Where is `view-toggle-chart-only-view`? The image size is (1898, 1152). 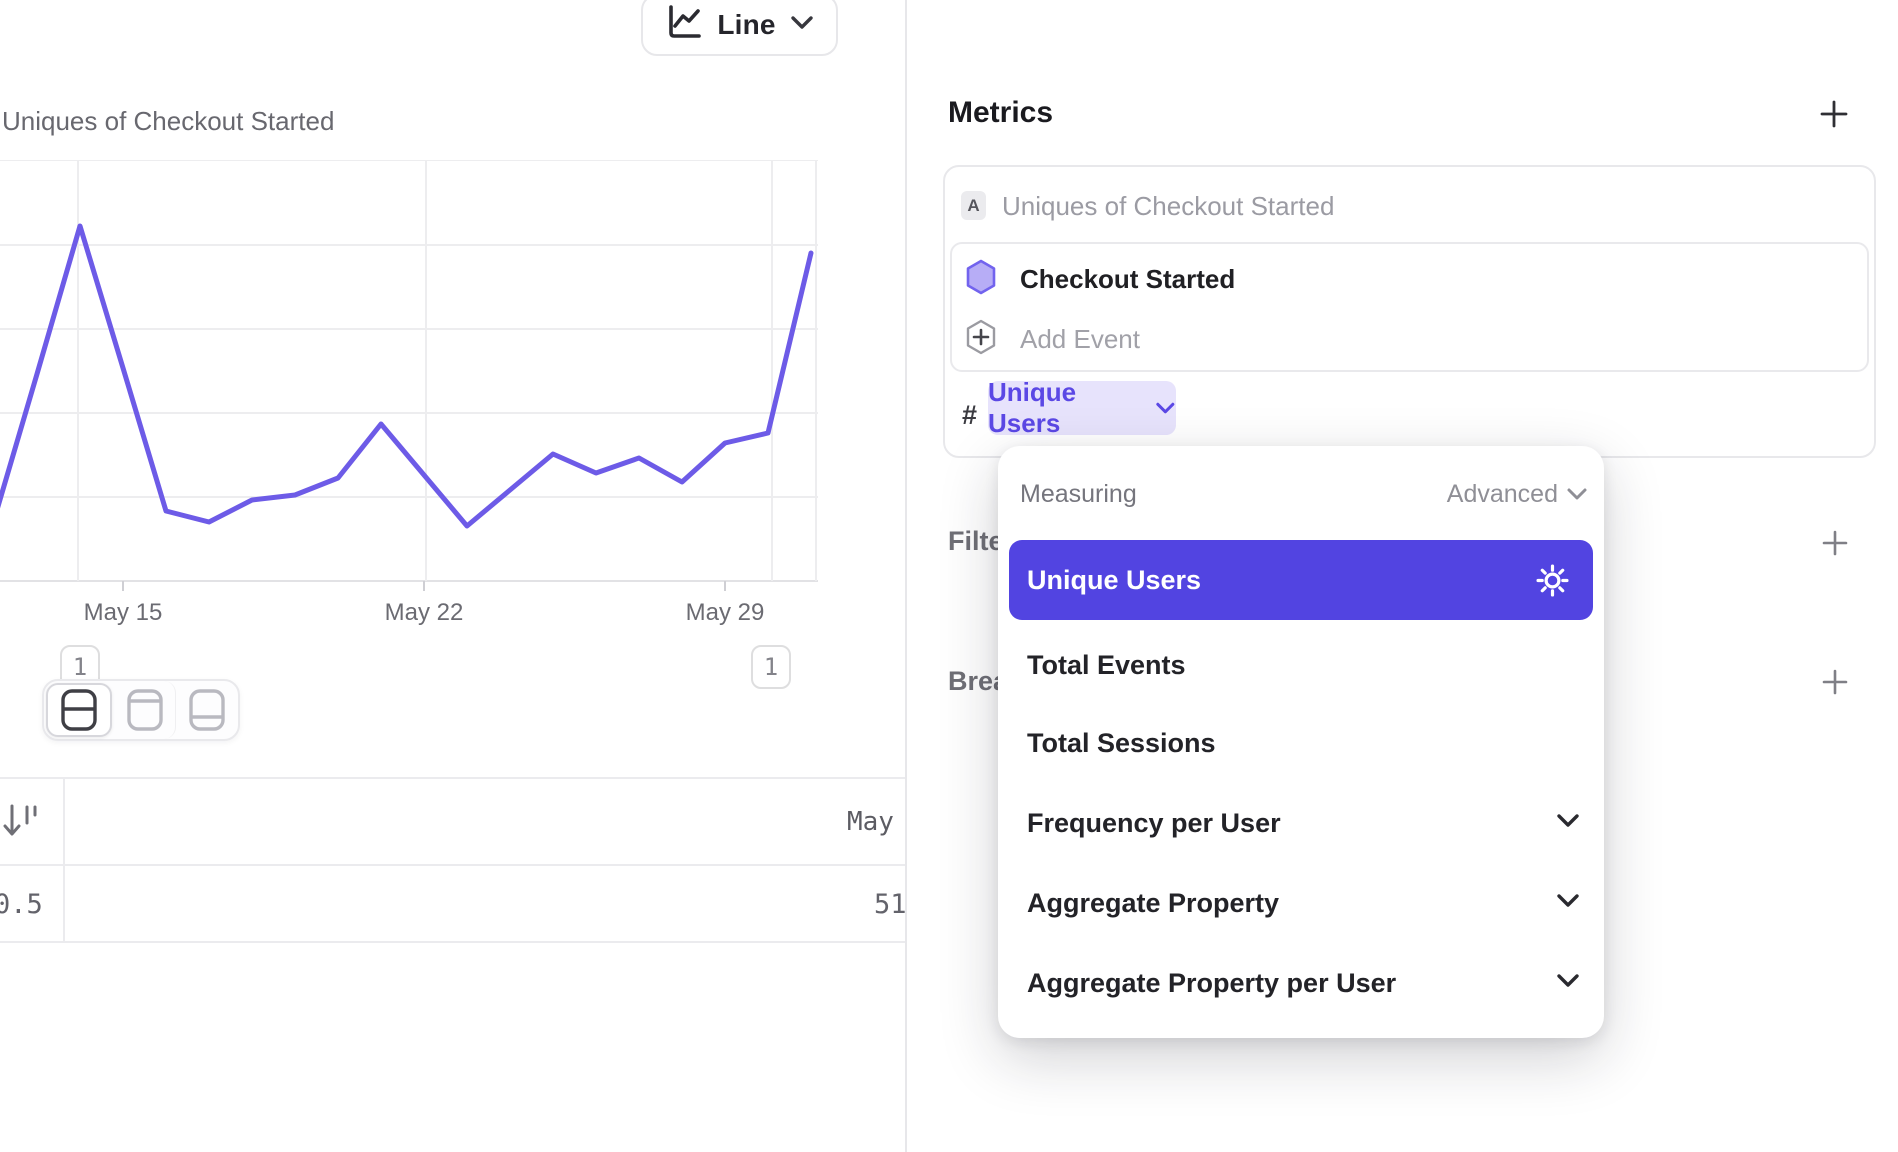 view-toggle-chart-only-view is located at coordinates (145, 710).